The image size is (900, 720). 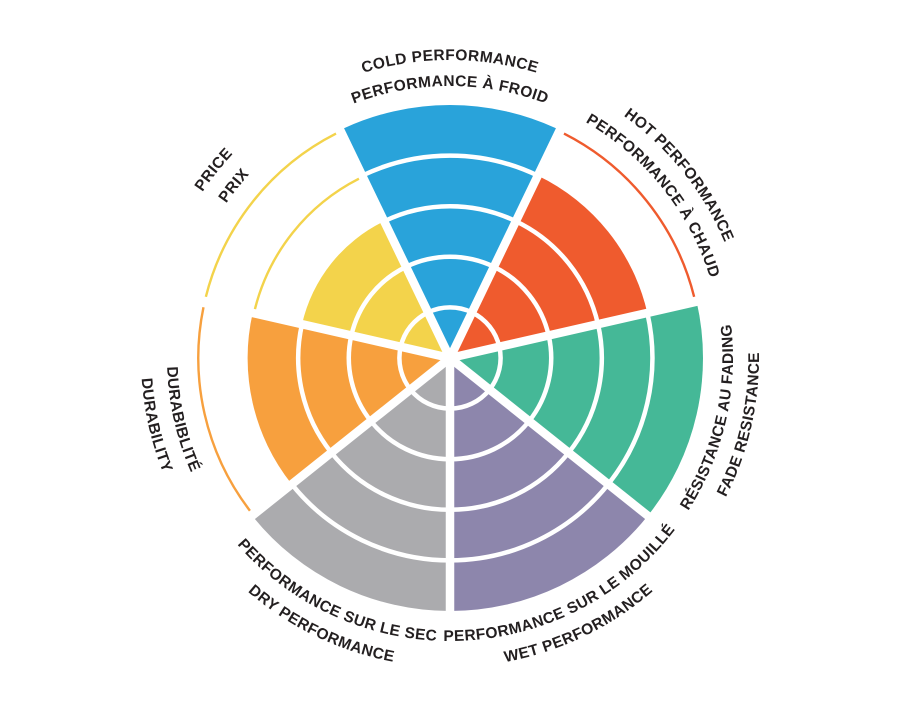 What do you see at coordinates (450, 62) in the screenshot?
I see `sector-label-cold-performance-line1: COLD PERFORMANCE` at bounding box center [450, 62].